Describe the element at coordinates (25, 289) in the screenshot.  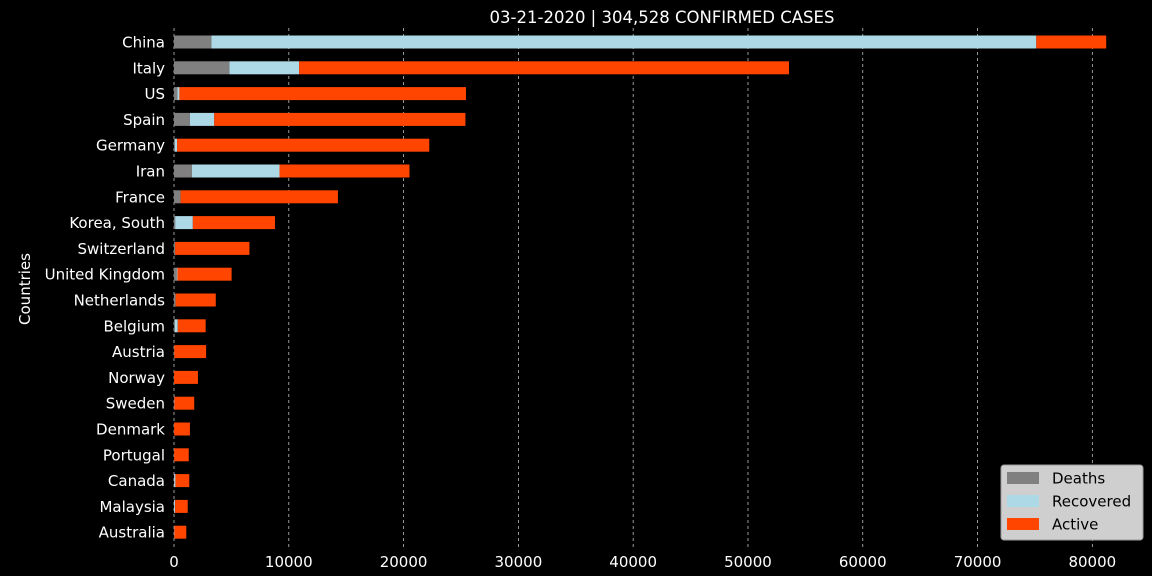
I see `y-axis-label: Countries` at that location.